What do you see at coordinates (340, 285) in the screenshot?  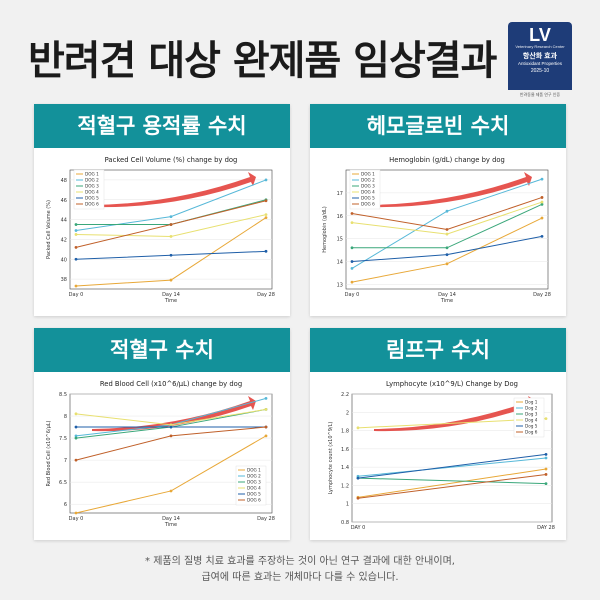 I see `y-tick-label: 13` at bounding box center [340, 285].